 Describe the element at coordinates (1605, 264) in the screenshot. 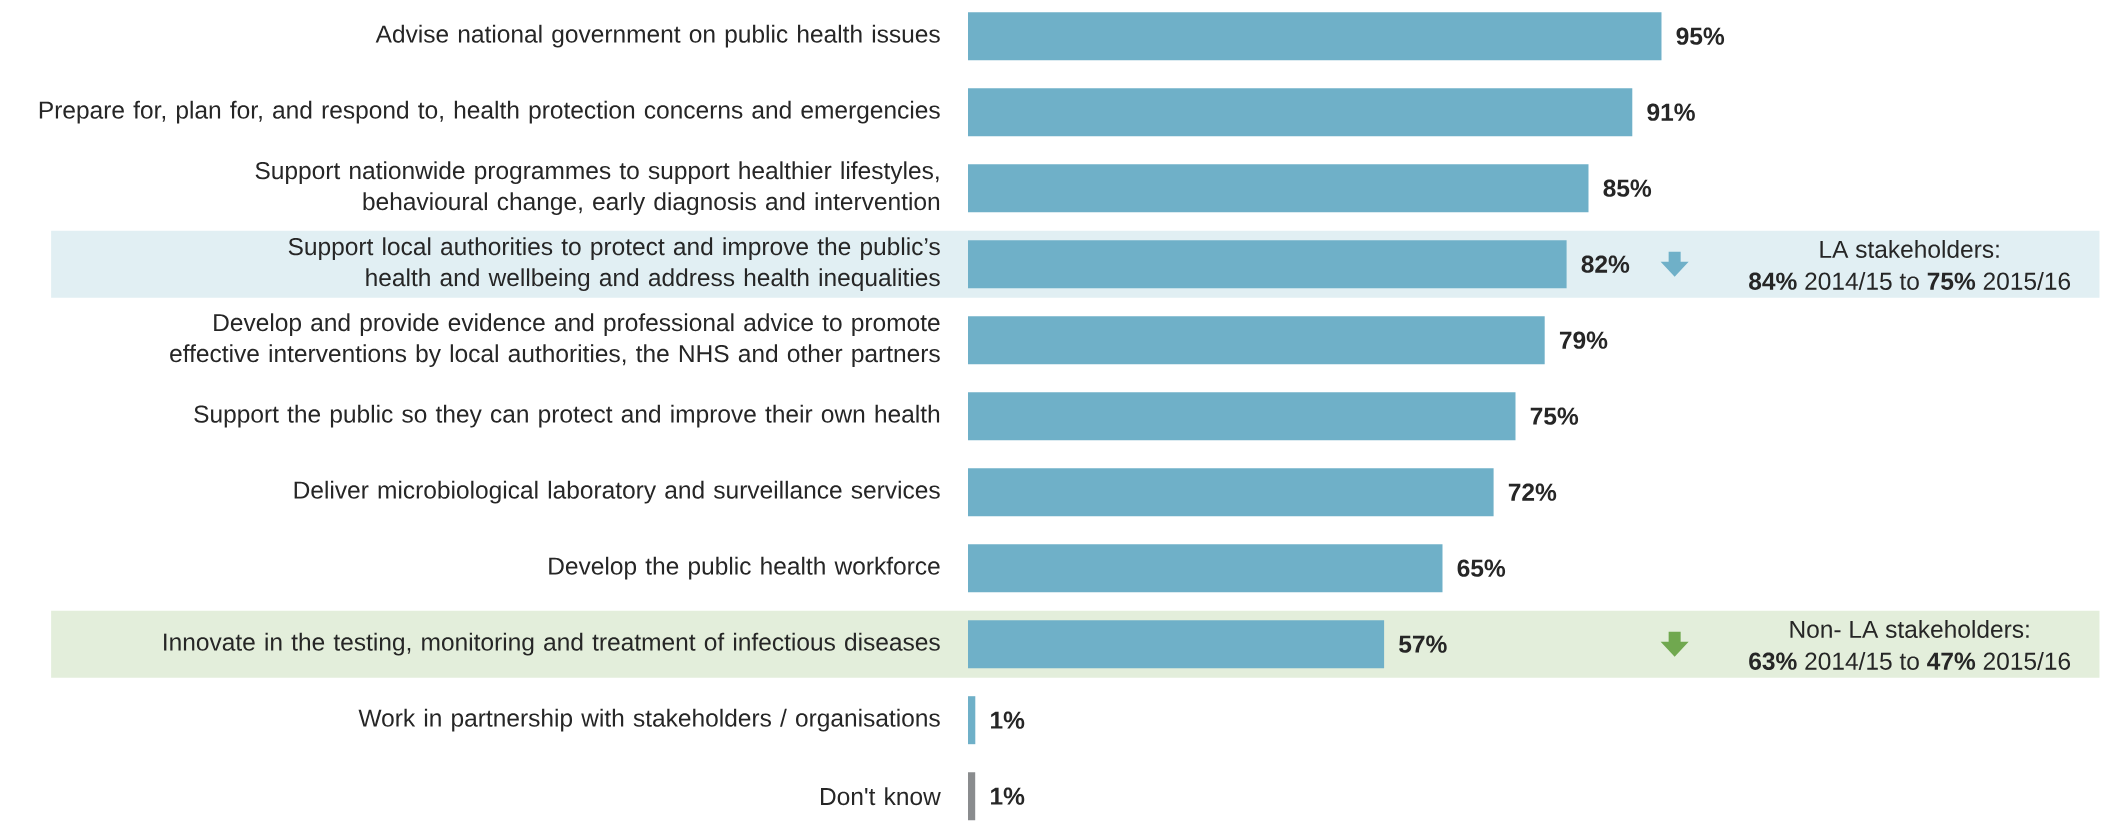

I see `data-label: 82%` at that location.